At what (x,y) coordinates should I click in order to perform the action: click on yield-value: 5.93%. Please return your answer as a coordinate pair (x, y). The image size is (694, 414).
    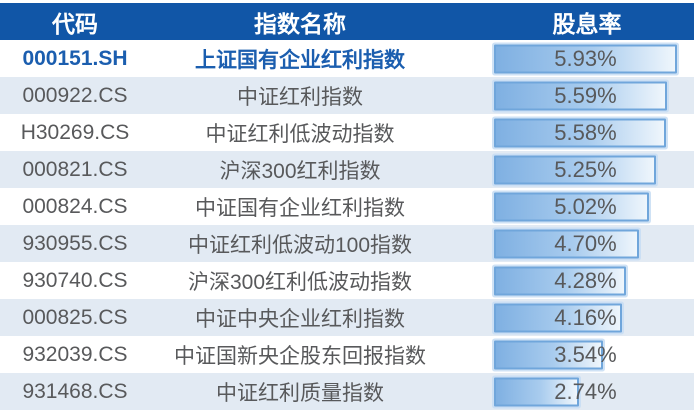
    Looking at the image, I should click on (585, 58).